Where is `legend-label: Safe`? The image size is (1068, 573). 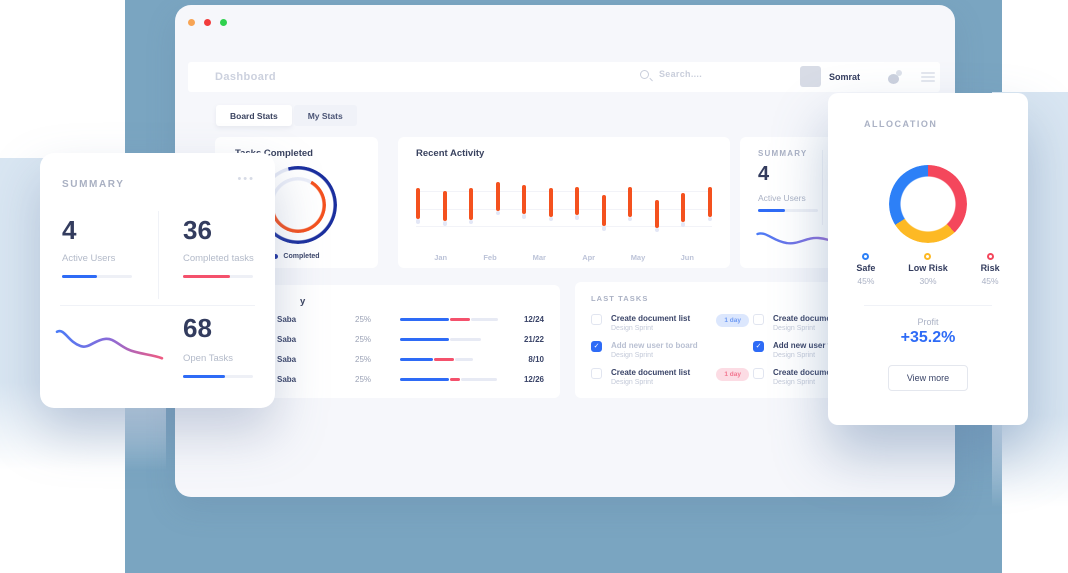
legend-label: Safe is located at coordinates (866, 268).